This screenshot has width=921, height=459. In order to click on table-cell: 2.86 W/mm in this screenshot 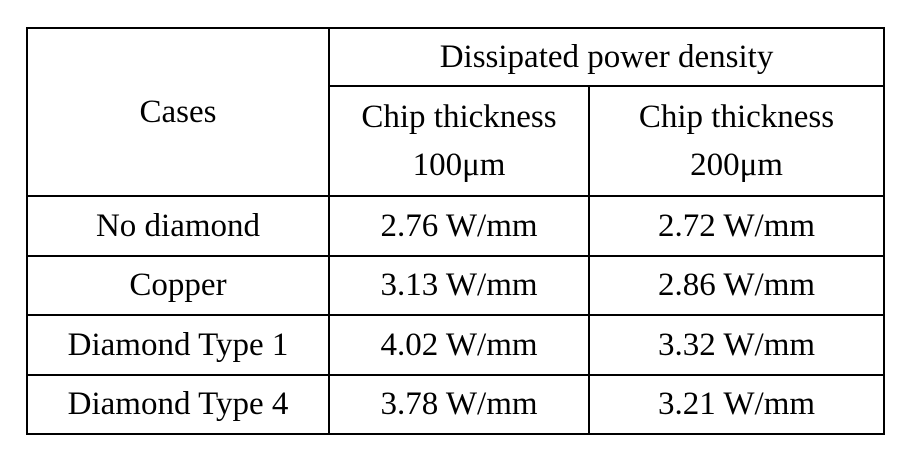, I will do `click(736, 285)`.